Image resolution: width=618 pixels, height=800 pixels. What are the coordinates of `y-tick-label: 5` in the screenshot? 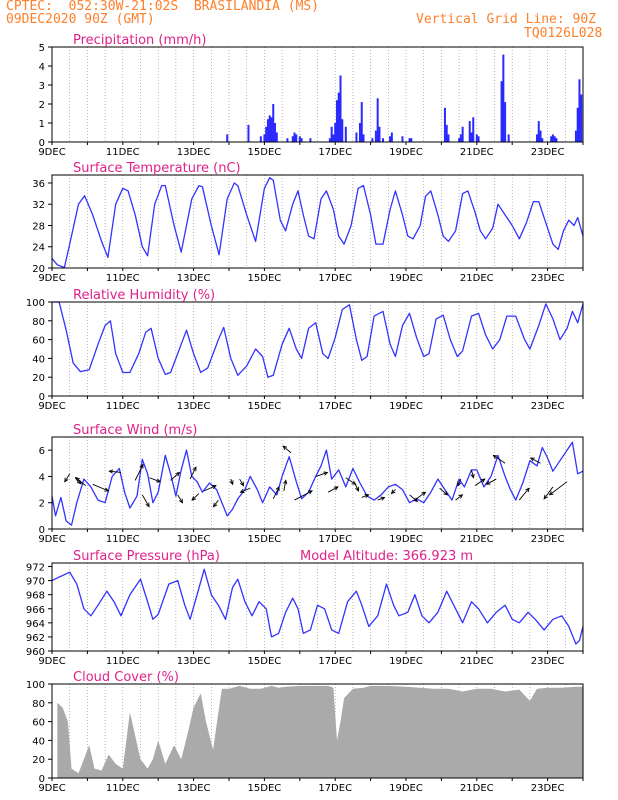 It's located at (42, 48).